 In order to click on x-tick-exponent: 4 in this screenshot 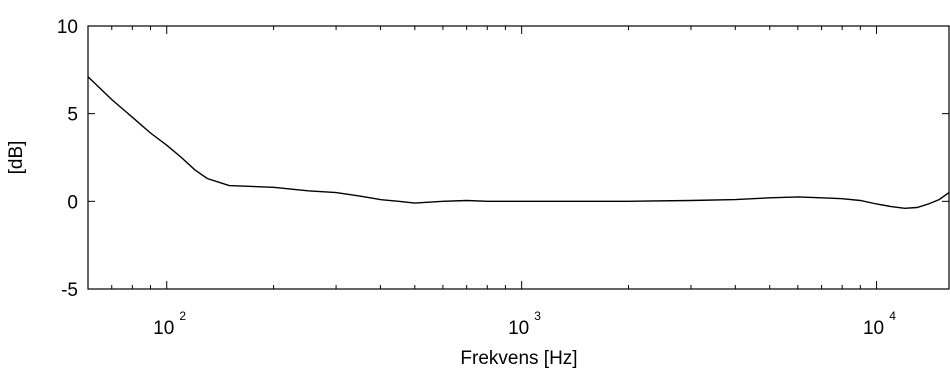, I will do `click(892, 316)`.